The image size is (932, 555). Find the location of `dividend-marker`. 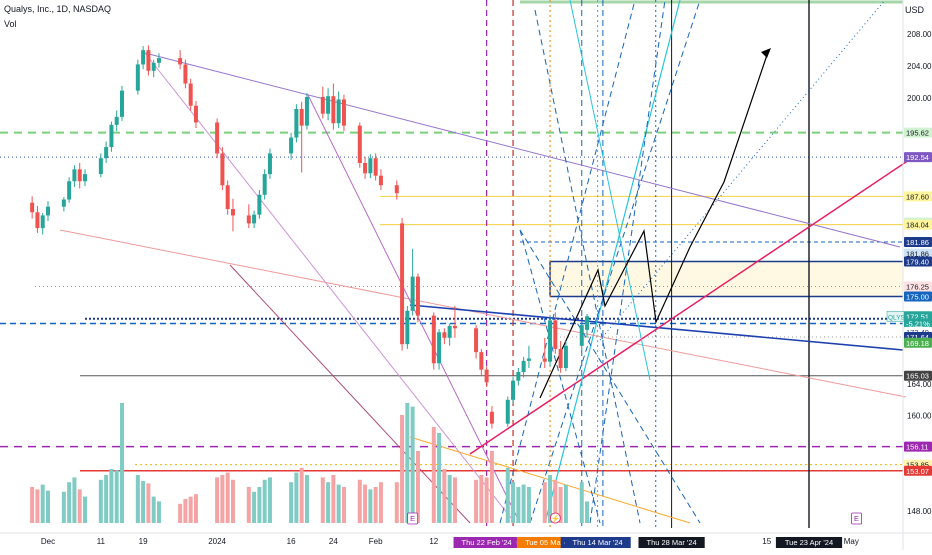

dividend-marker is located at coordinates (555, 518).